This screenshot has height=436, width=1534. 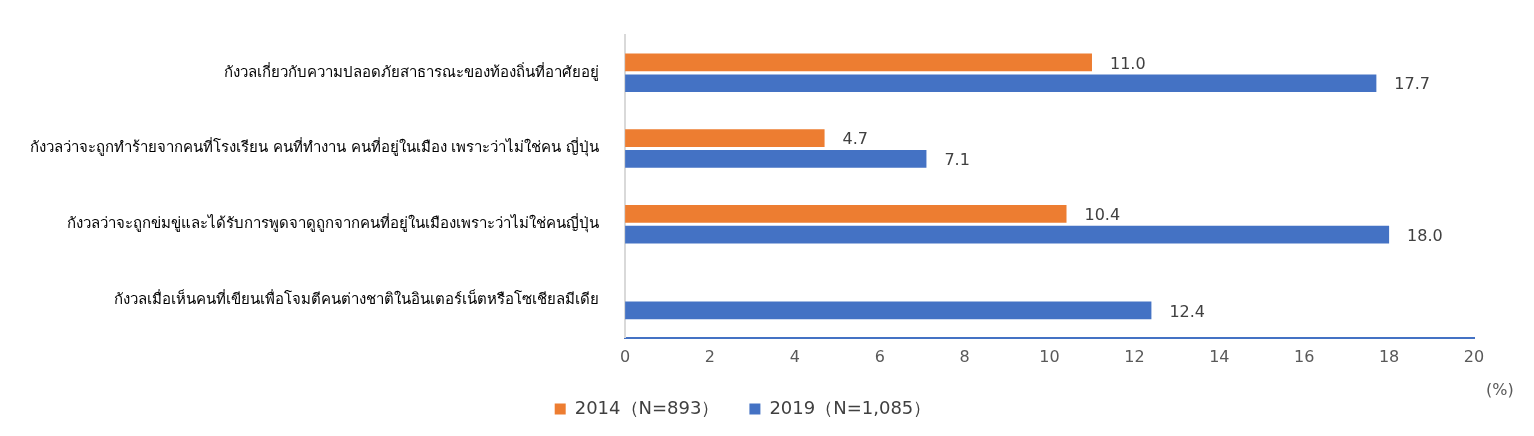 What do you see at coordinates (879, 356) in the screenshot?
I see `x-tick-label: 6` at bounding box center [879, 356].